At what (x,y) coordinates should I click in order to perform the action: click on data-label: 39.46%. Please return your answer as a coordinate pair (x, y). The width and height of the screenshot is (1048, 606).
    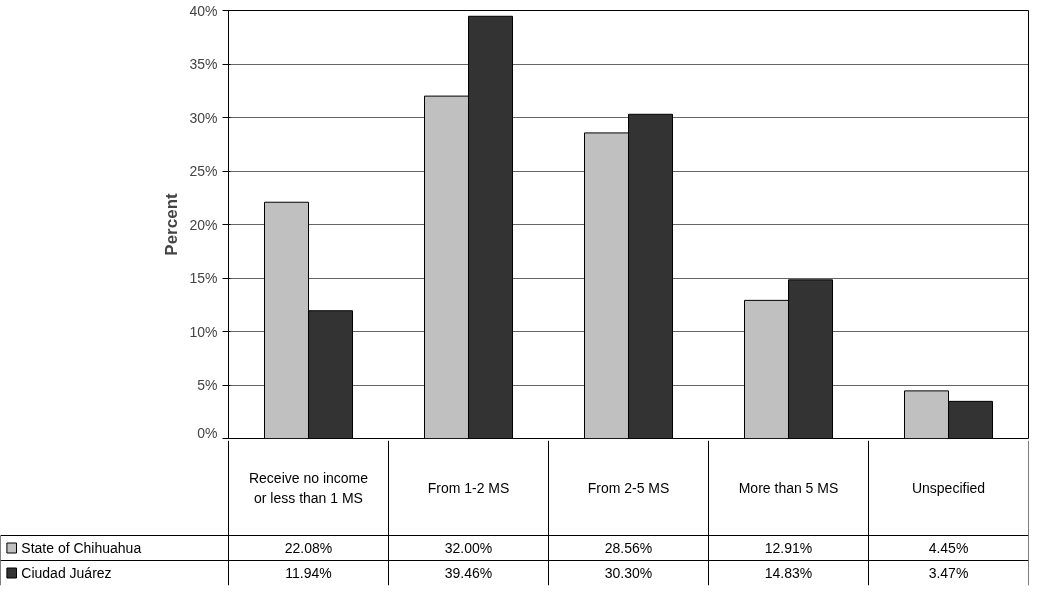
    Looking at the image, I should click on (468, 573).